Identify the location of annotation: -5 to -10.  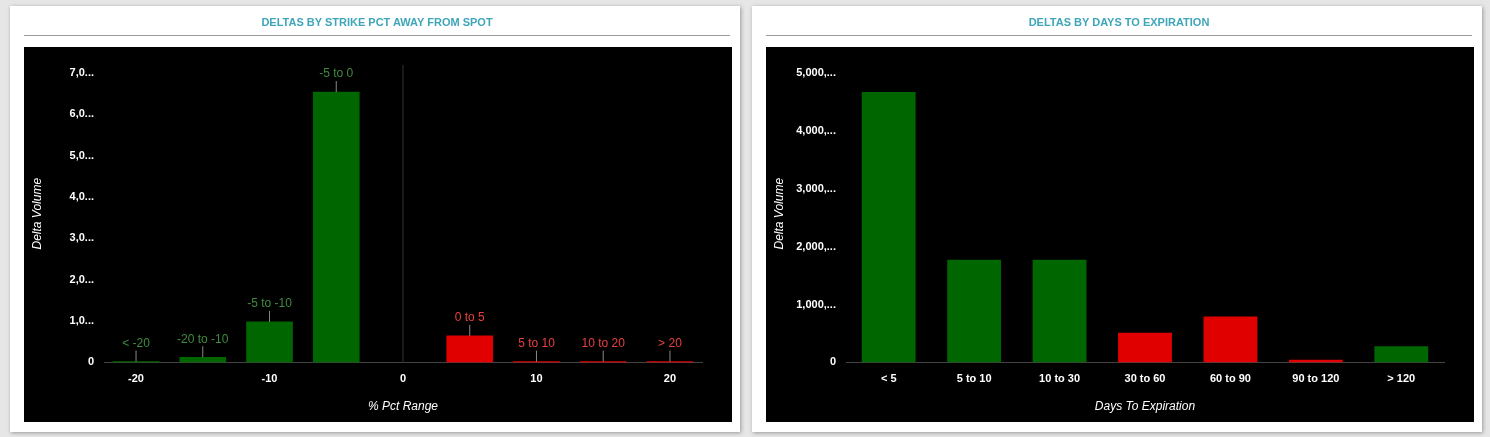
(270, 303).